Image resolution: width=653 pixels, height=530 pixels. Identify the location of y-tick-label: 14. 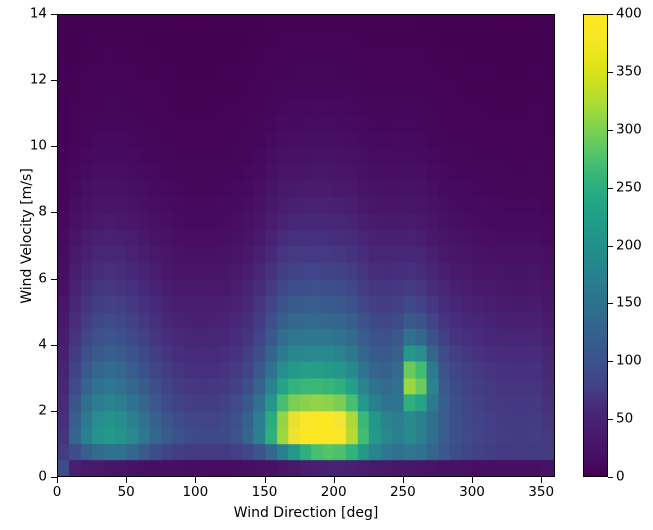
(38, 13).